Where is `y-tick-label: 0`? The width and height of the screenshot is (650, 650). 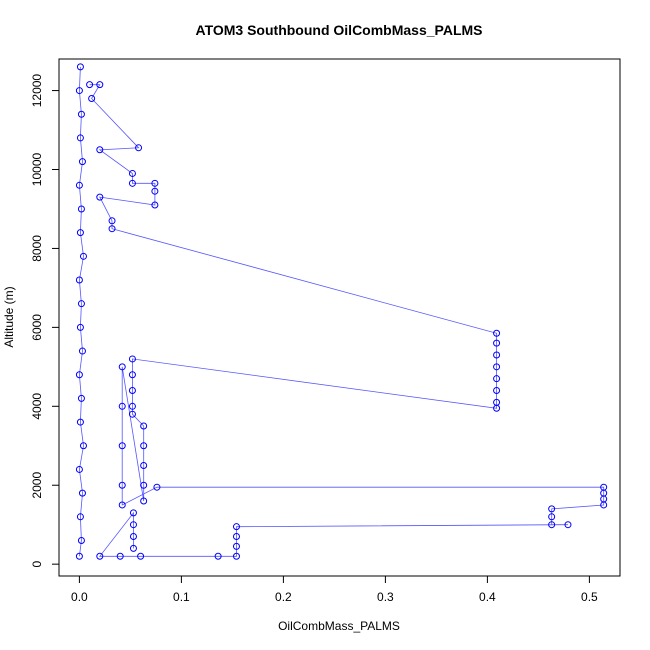
y-tick-label: 0 is located at coordinates (37, 564).